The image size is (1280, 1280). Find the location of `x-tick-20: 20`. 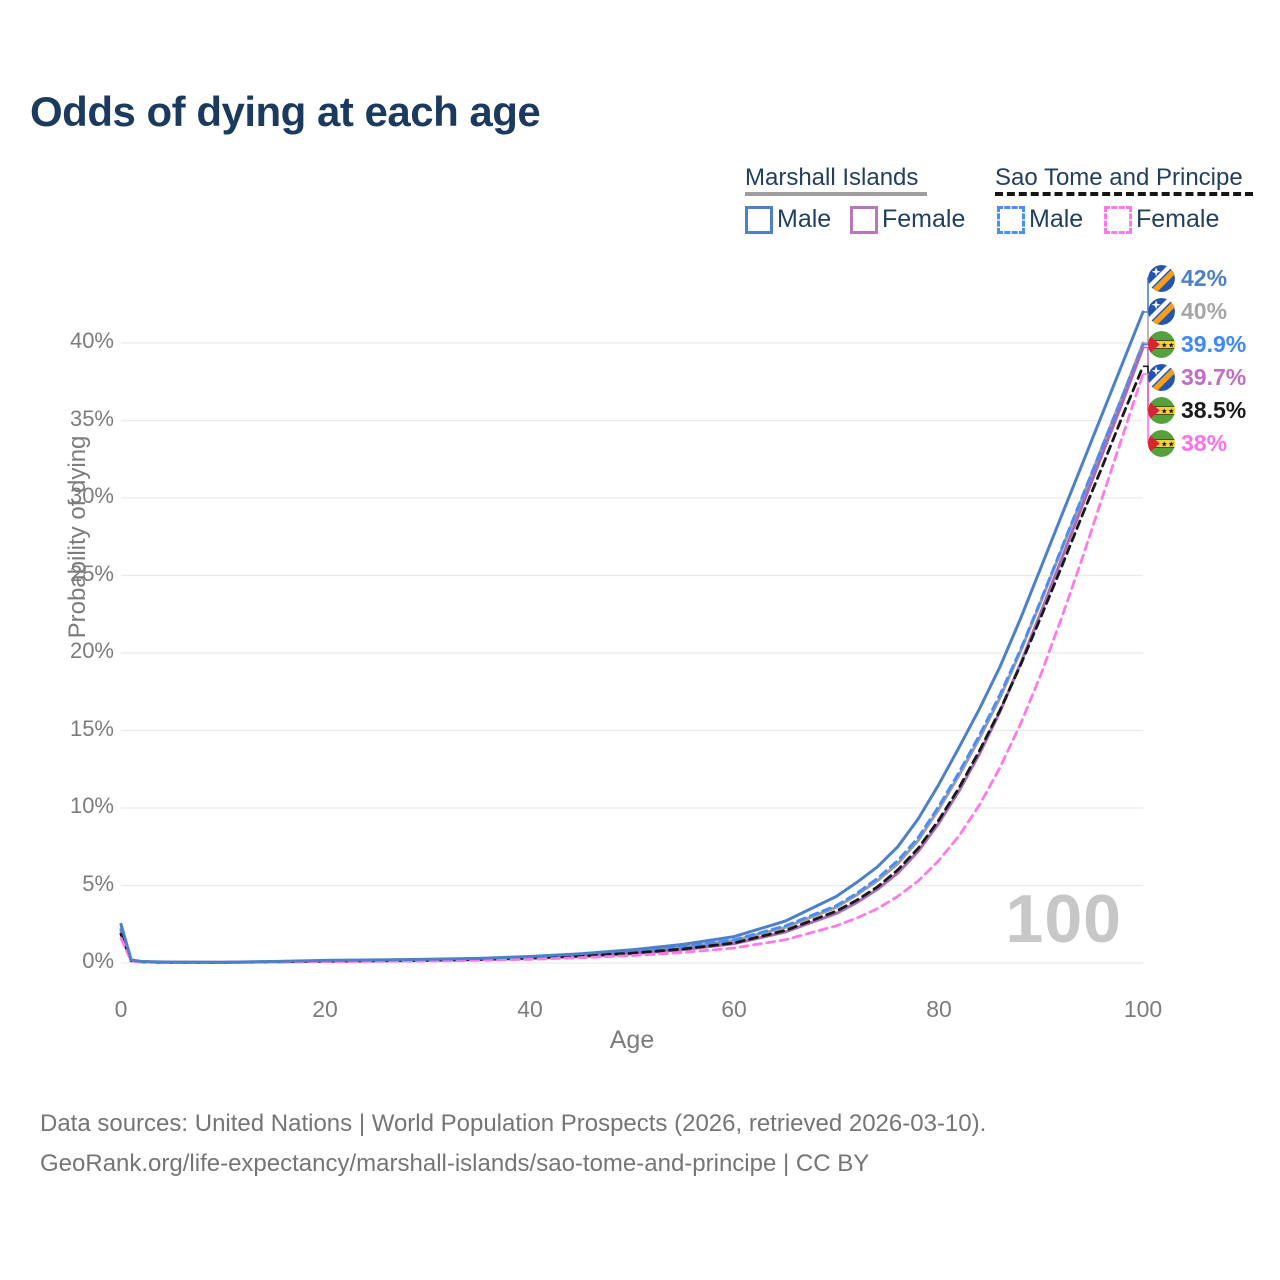

x-tick-20: 20 is located at coordinates (325, 1009).